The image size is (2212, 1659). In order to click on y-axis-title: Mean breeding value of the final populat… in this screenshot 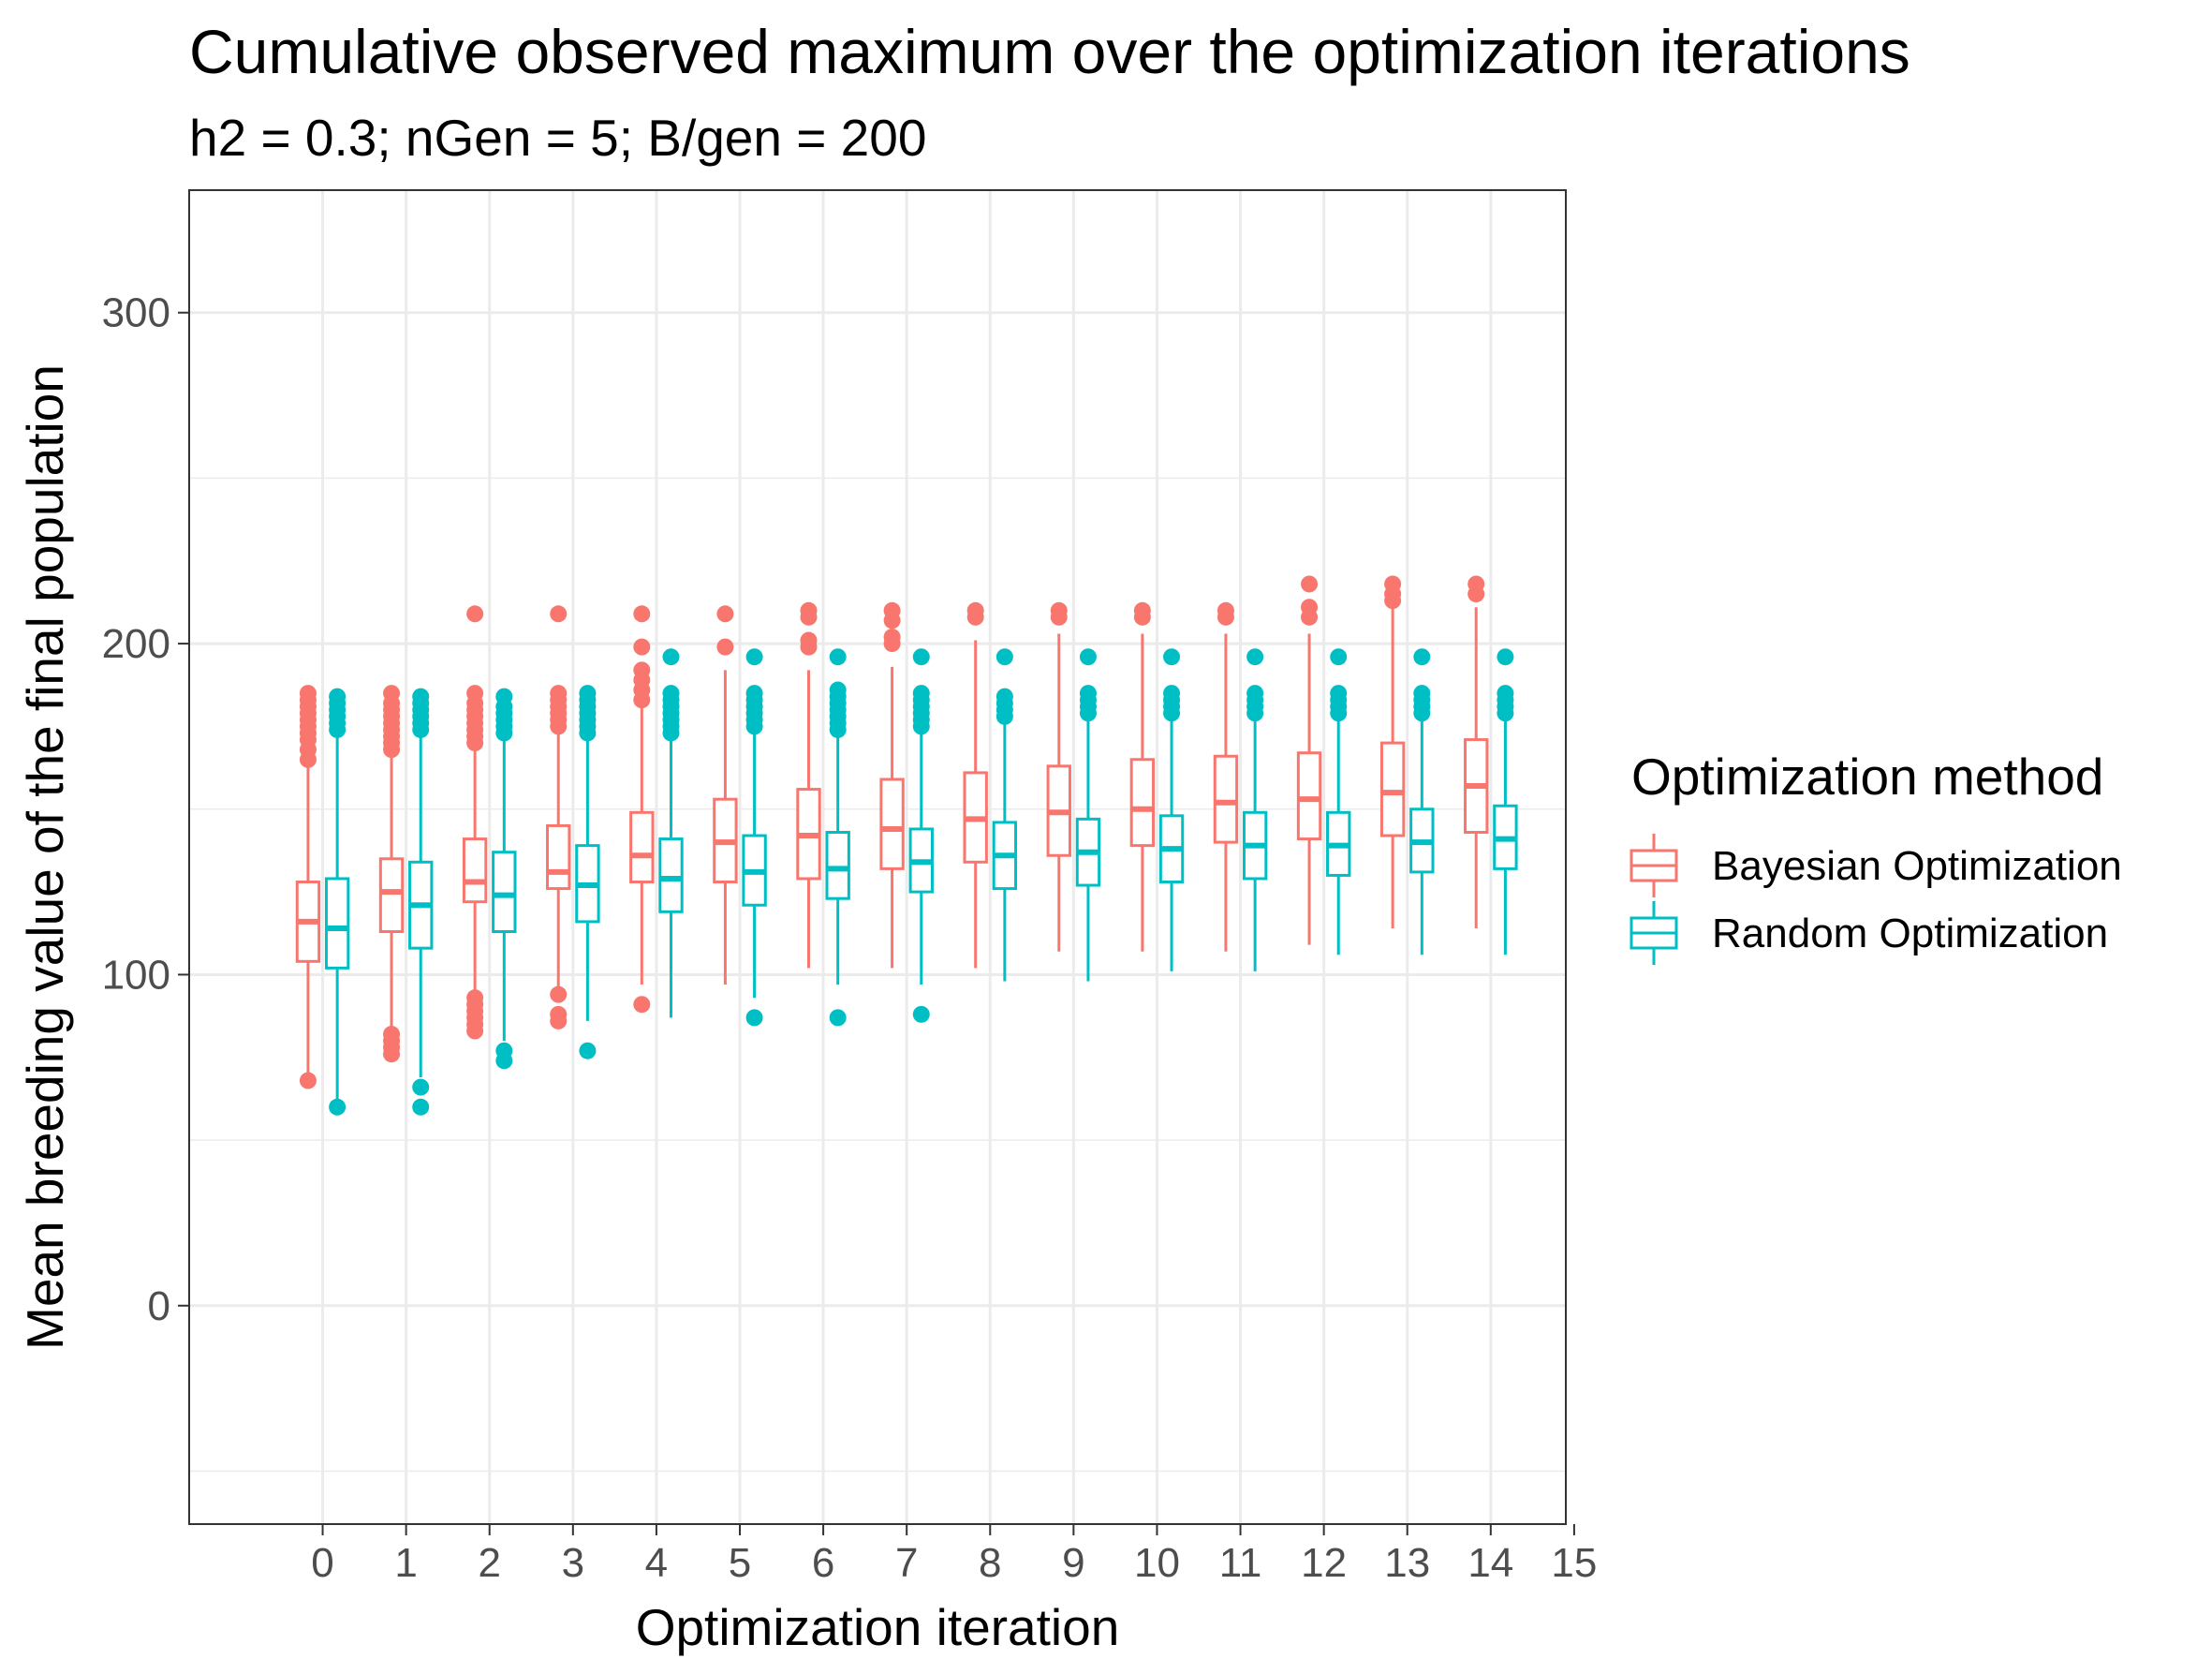, I will do `click(45, 857)`.